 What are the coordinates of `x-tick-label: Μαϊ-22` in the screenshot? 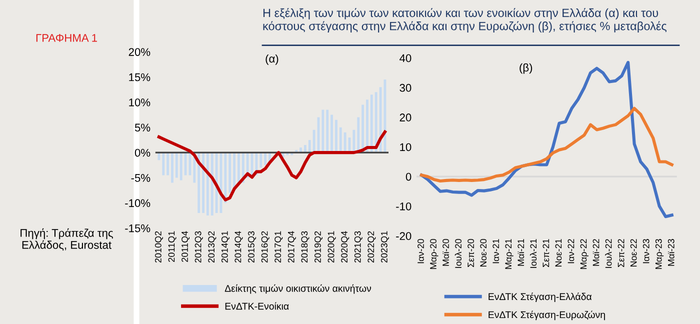 It's located at (596, 252).